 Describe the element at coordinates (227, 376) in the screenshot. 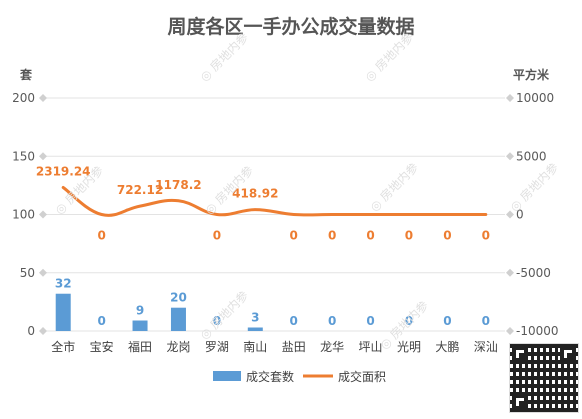

I see `legend-swatch-bars` at that location.